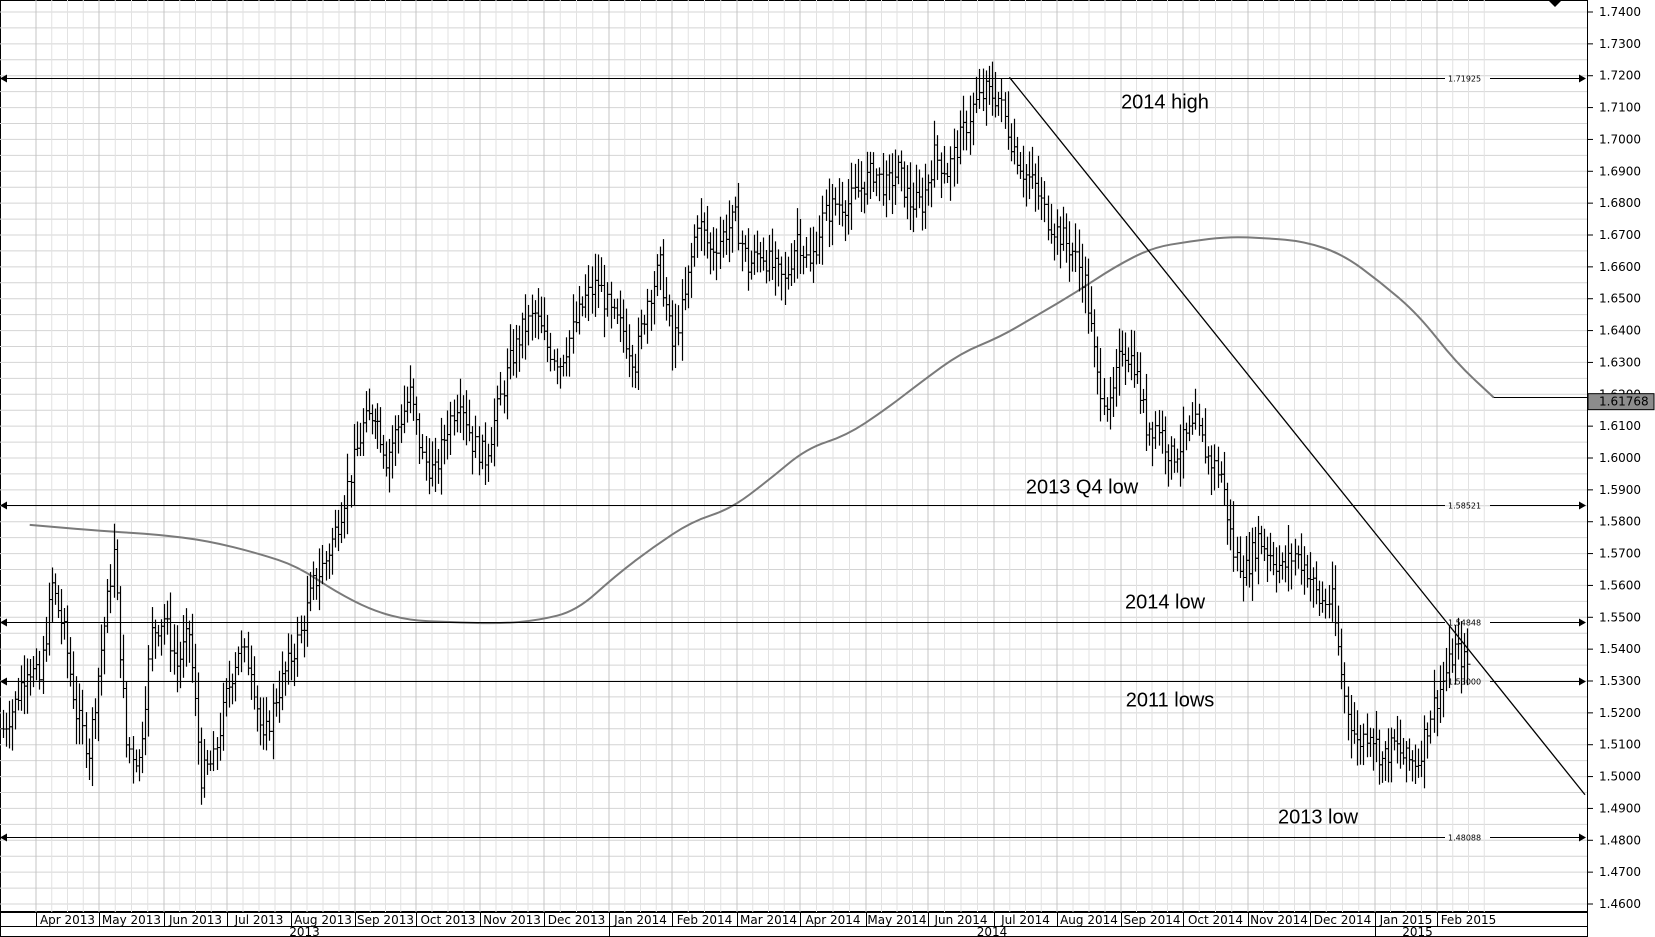 This screenshot has height=937, width=1655. I want to click on last-price-marker: 1.61768, so click(1601, 205).